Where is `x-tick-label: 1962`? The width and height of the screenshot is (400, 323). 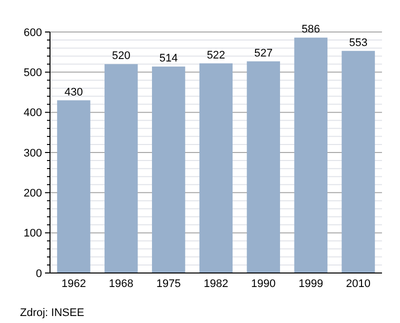 x-tick-label: 1962 is located at coordinates (73, 284).